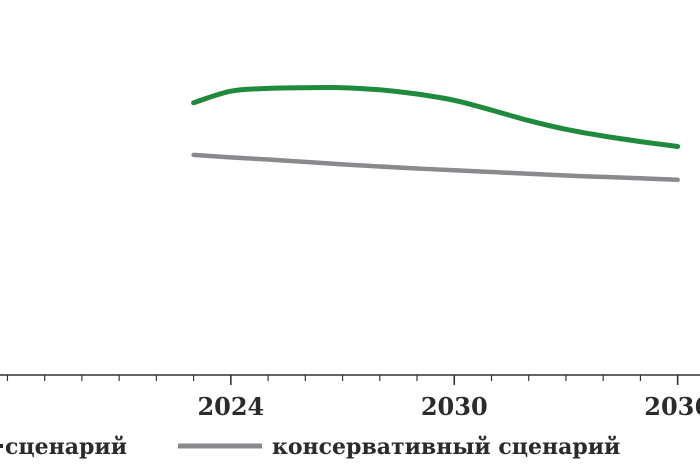  What do you see at coordinates (454, 406) in the screenshot?
I see `x-tick-label: 2030` at bounding box center [454, 406].